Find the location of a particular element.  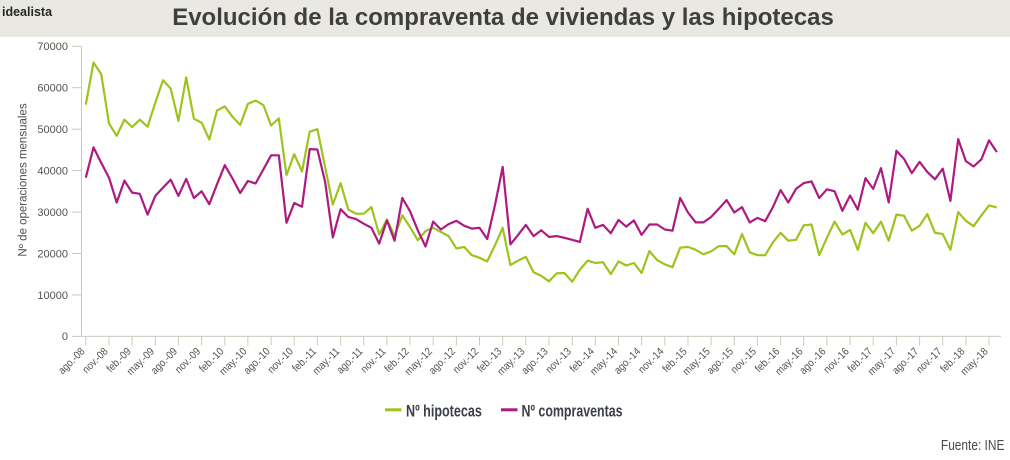

svg-text: ago.-13 is located at coordinates (535, 361).